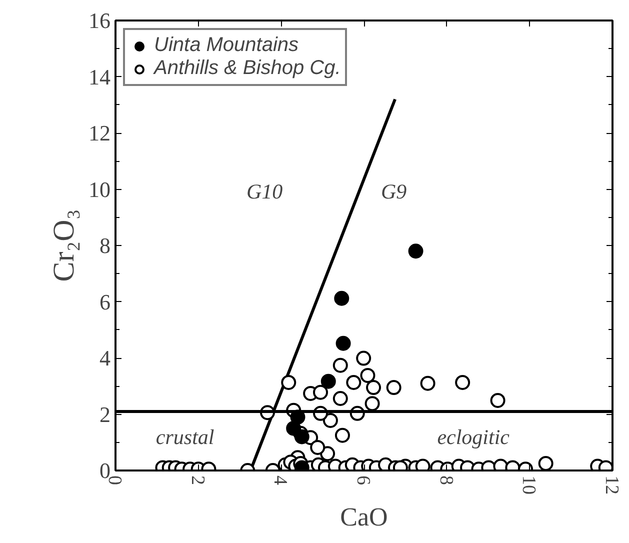 This screenshot has height=543, width=629. Describe the element at coordinates (473, 436) in the screenshot. I see `annotation: eclogitic` at that location.